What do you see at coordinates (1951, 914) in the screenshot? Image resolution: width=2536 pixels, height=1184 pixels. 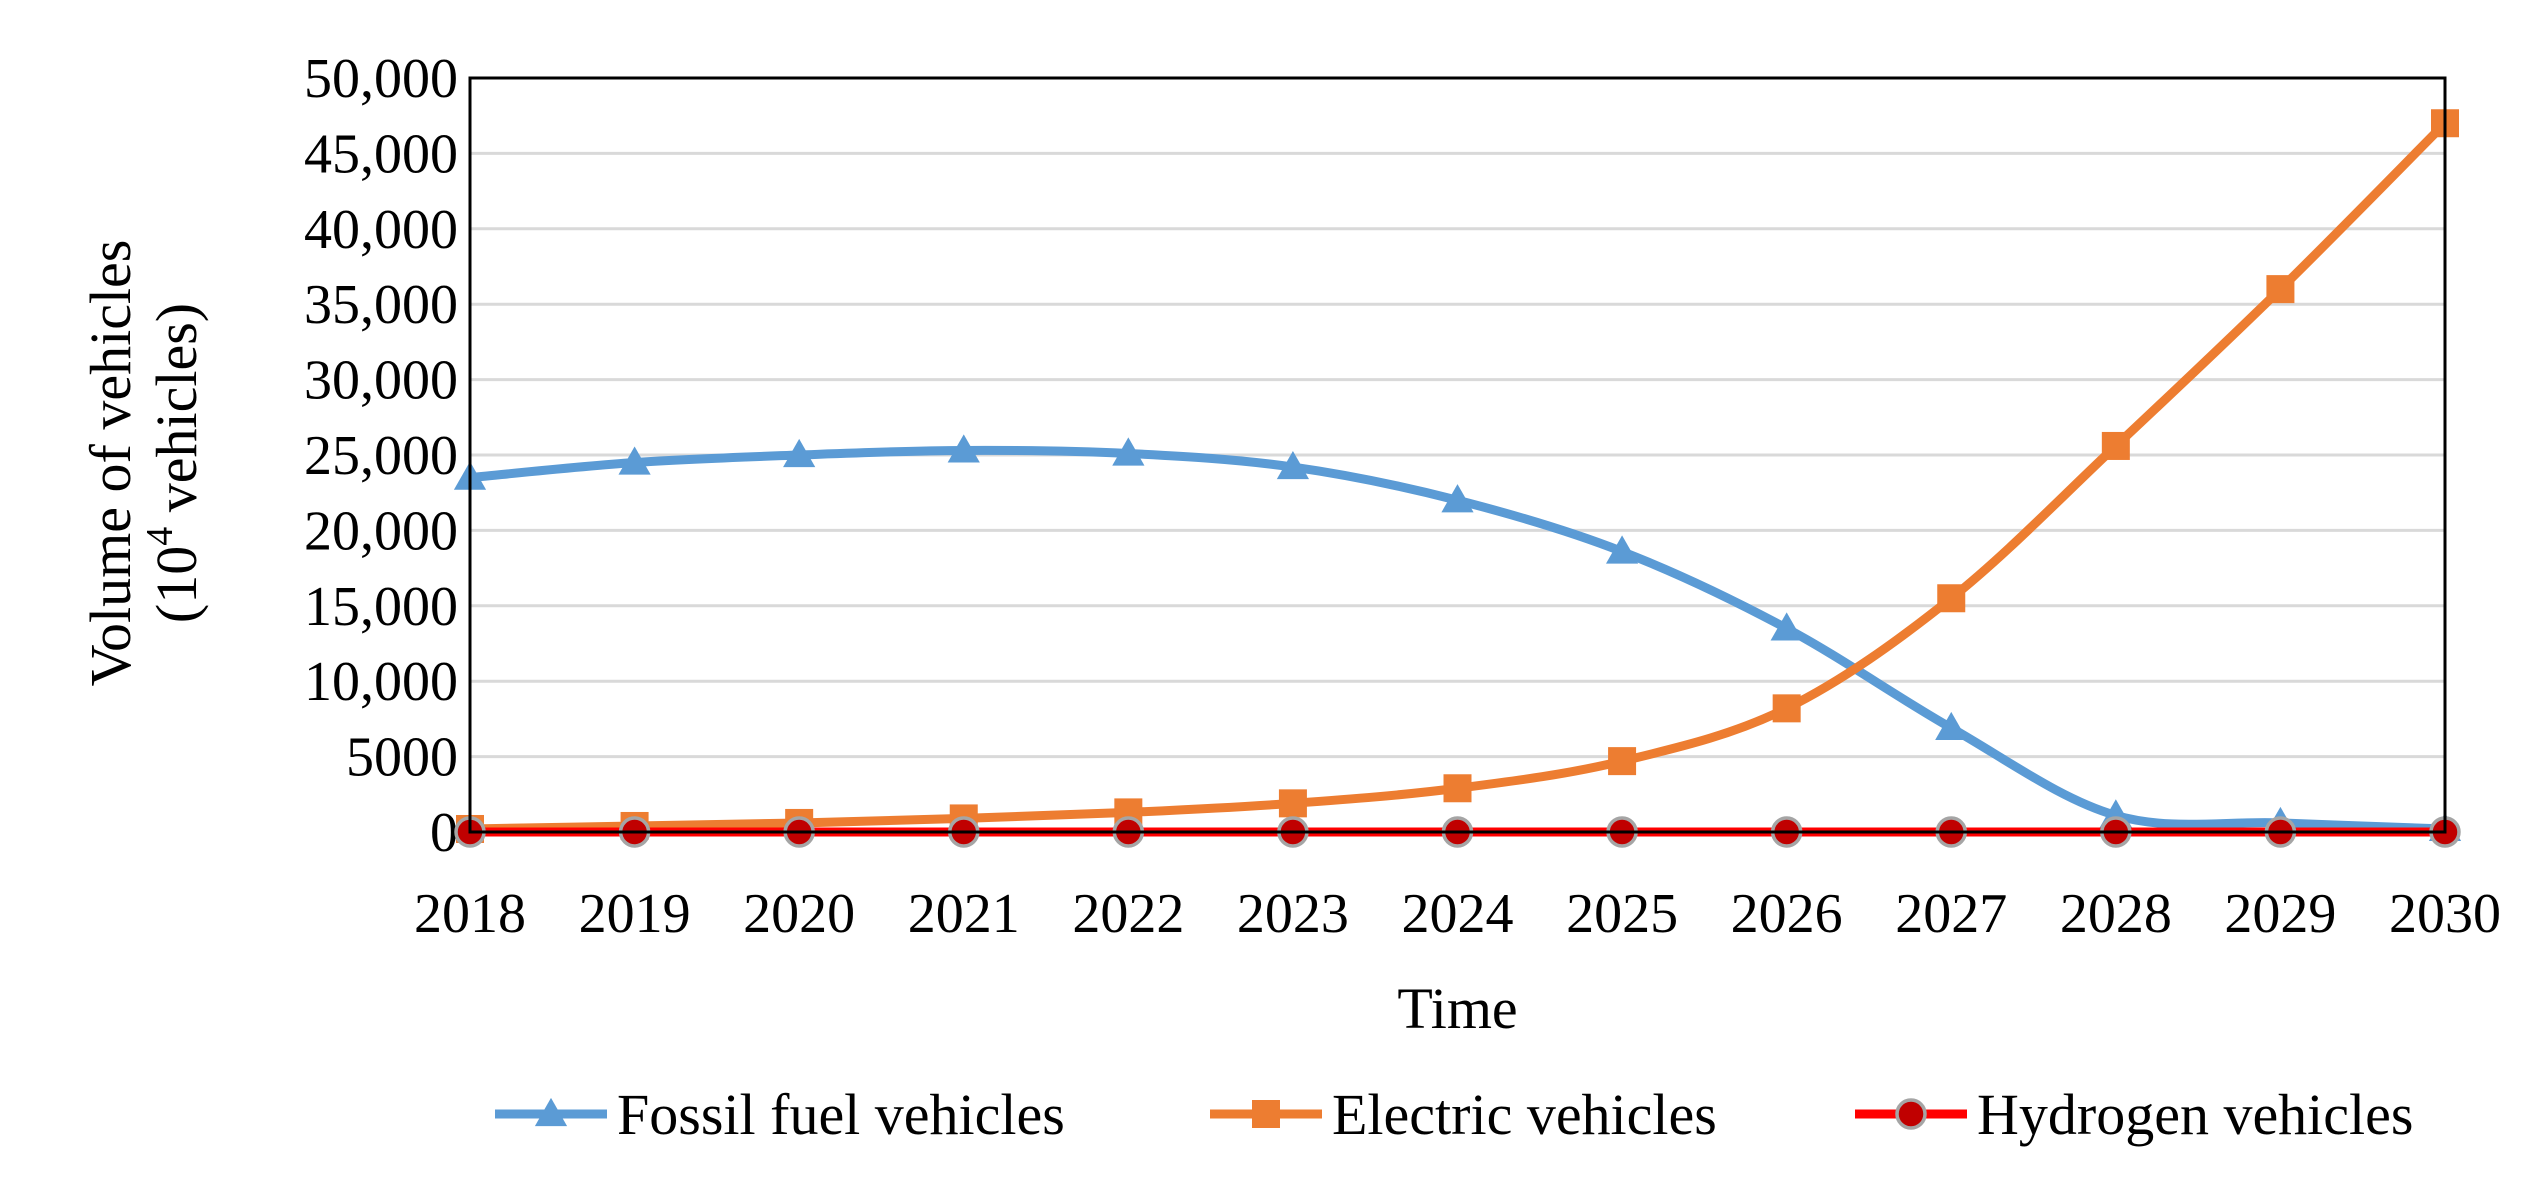 I see `x-tick-label: 2027` at bounding box center [1951, 914].